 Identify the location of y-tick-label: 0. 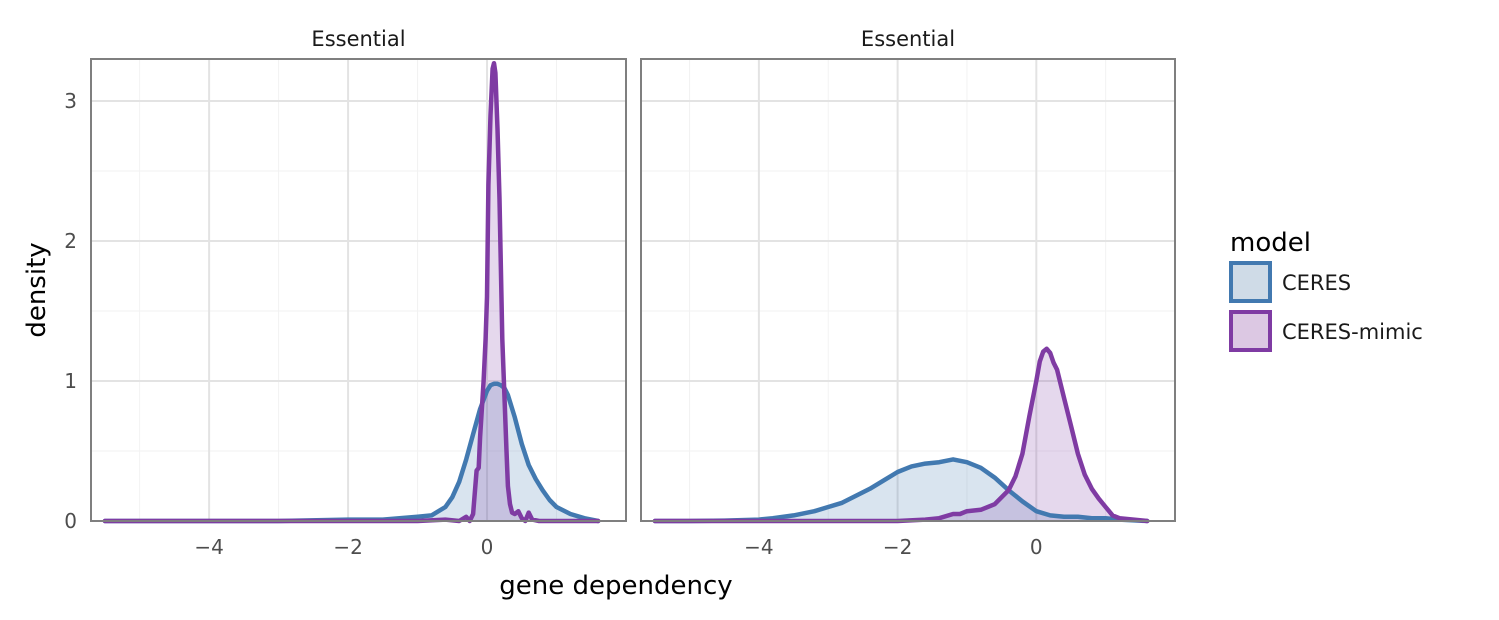
(70, 521).